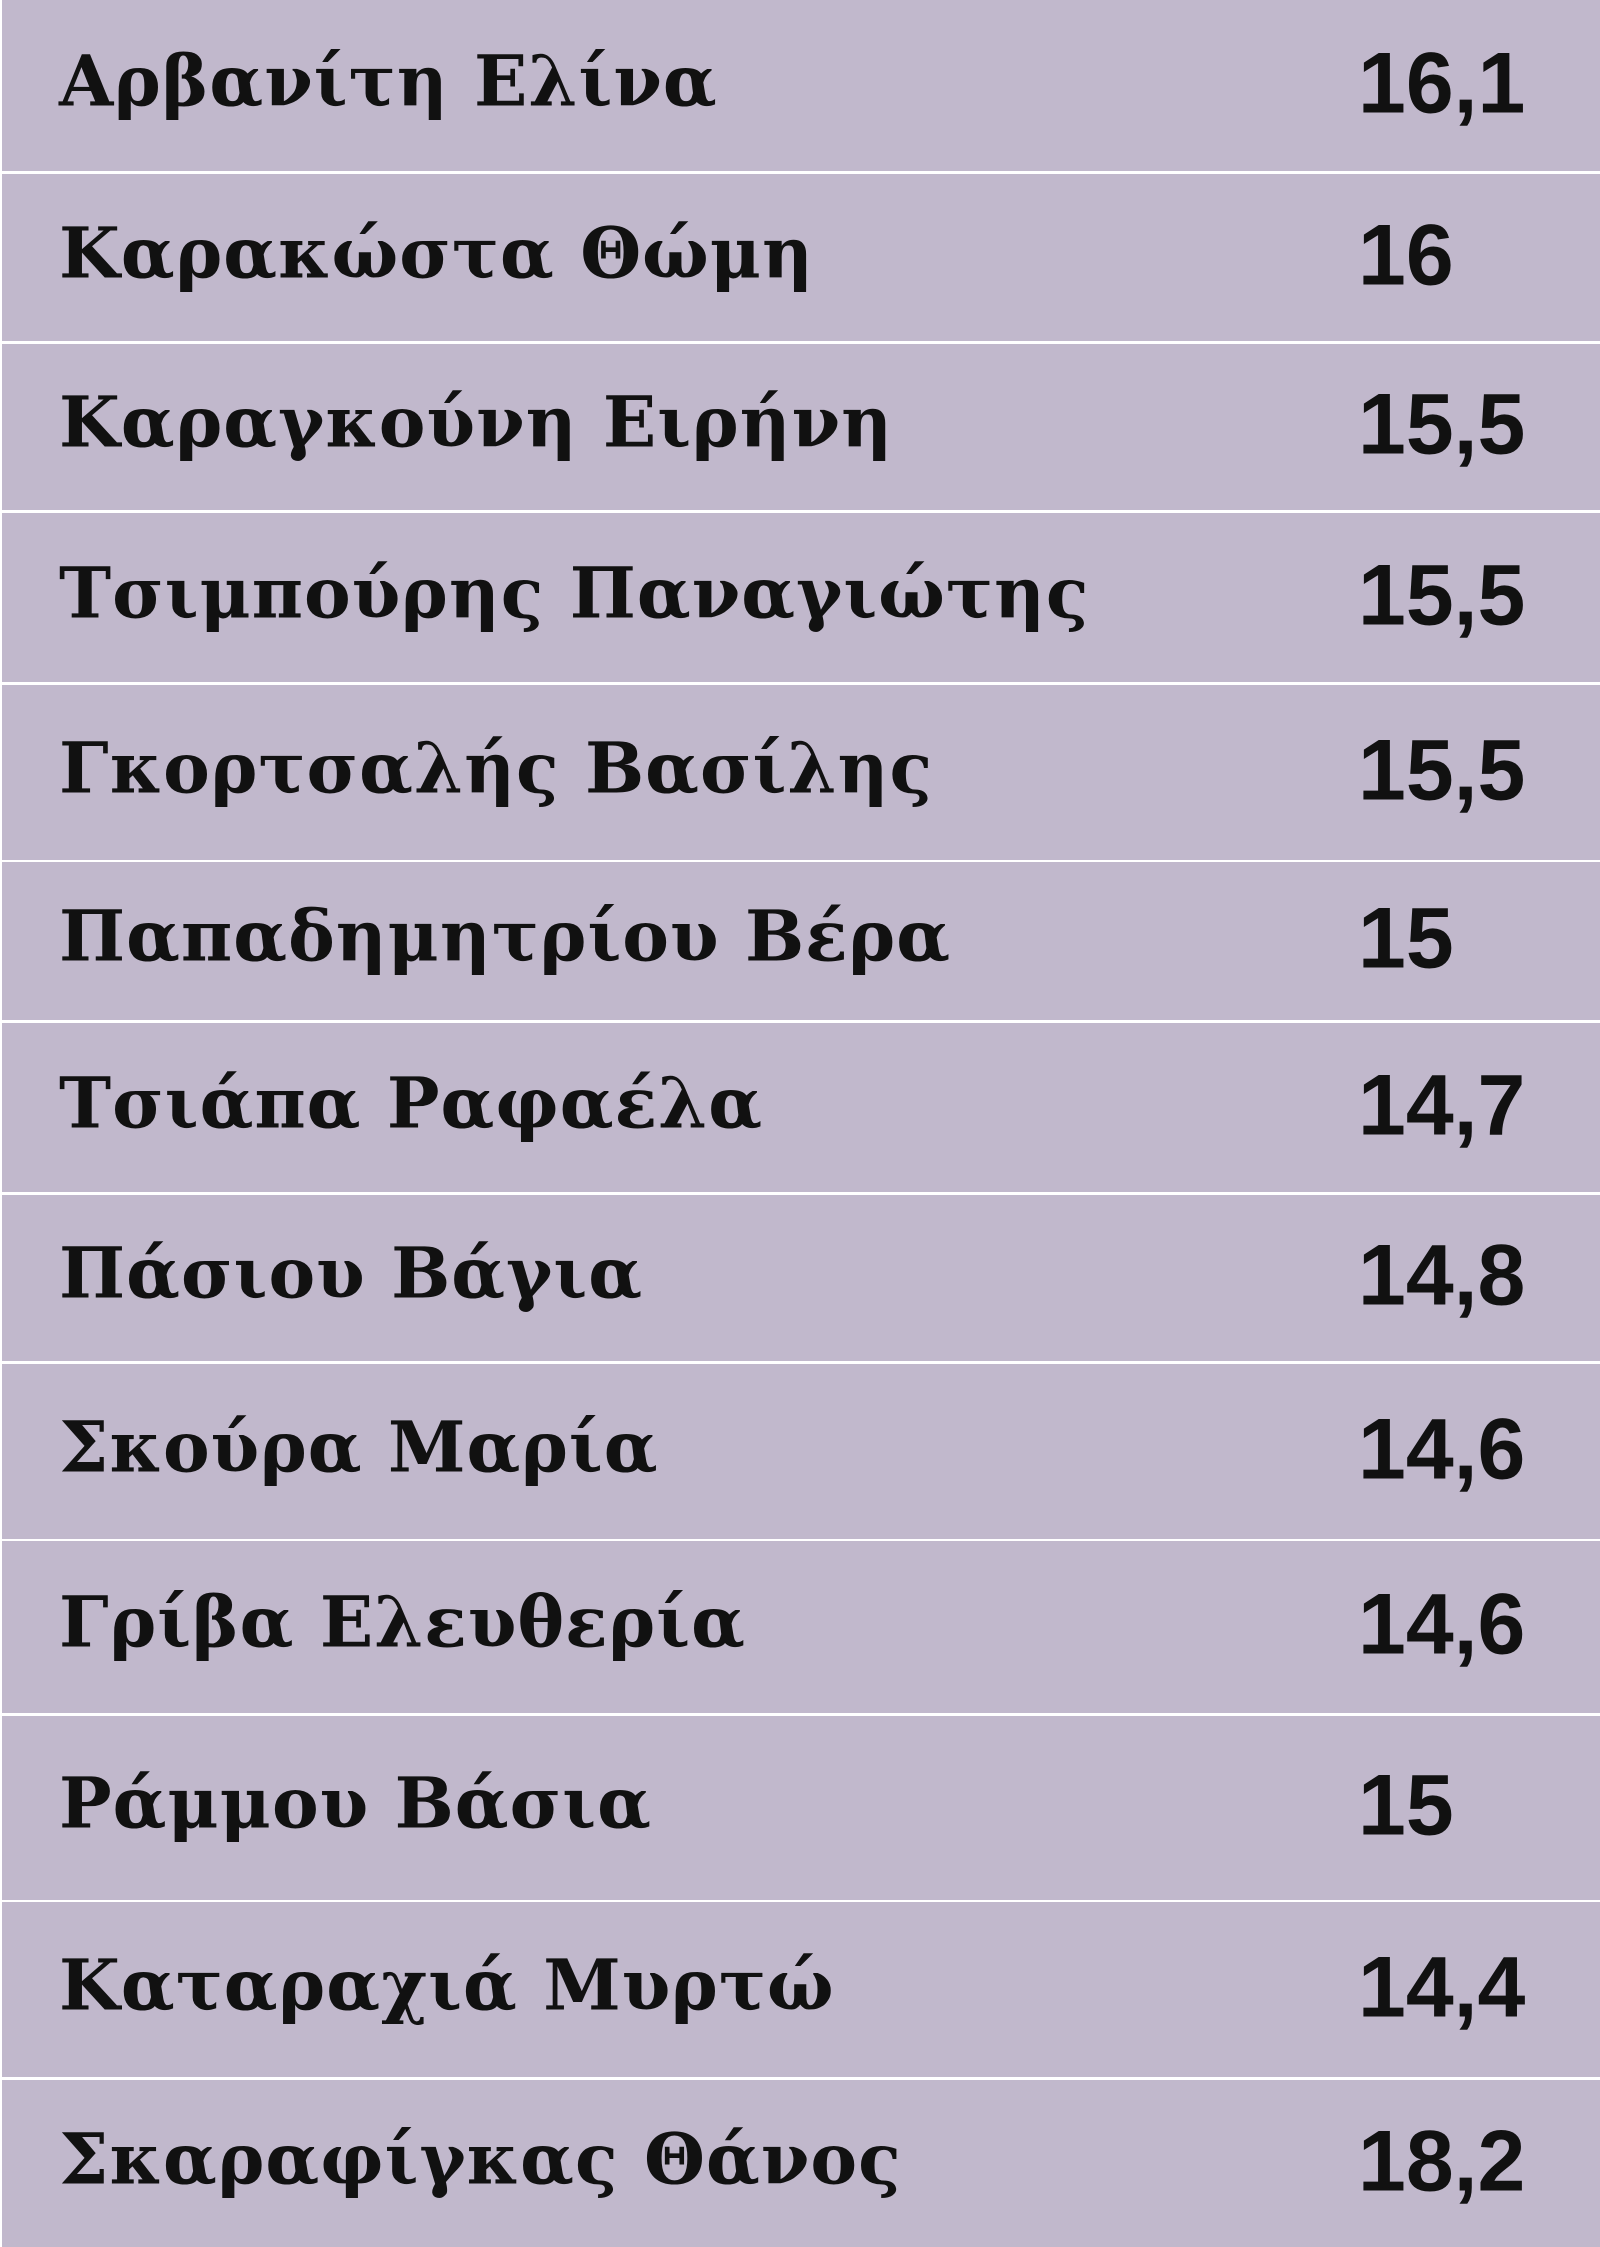 The image size is (1600, 2247). Describe the element at coordinates (411, 1103) in the screenshot. I see `student-name: Τσιάπα Ραφαέλα` at that location.